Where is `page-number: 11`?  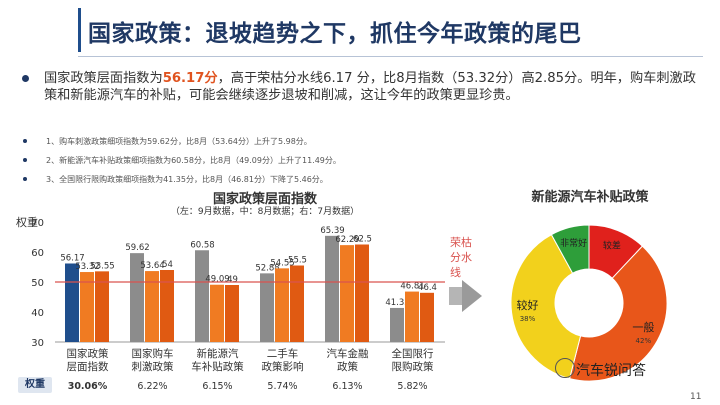 page-number: 11 is located at coordinates (696, 397).